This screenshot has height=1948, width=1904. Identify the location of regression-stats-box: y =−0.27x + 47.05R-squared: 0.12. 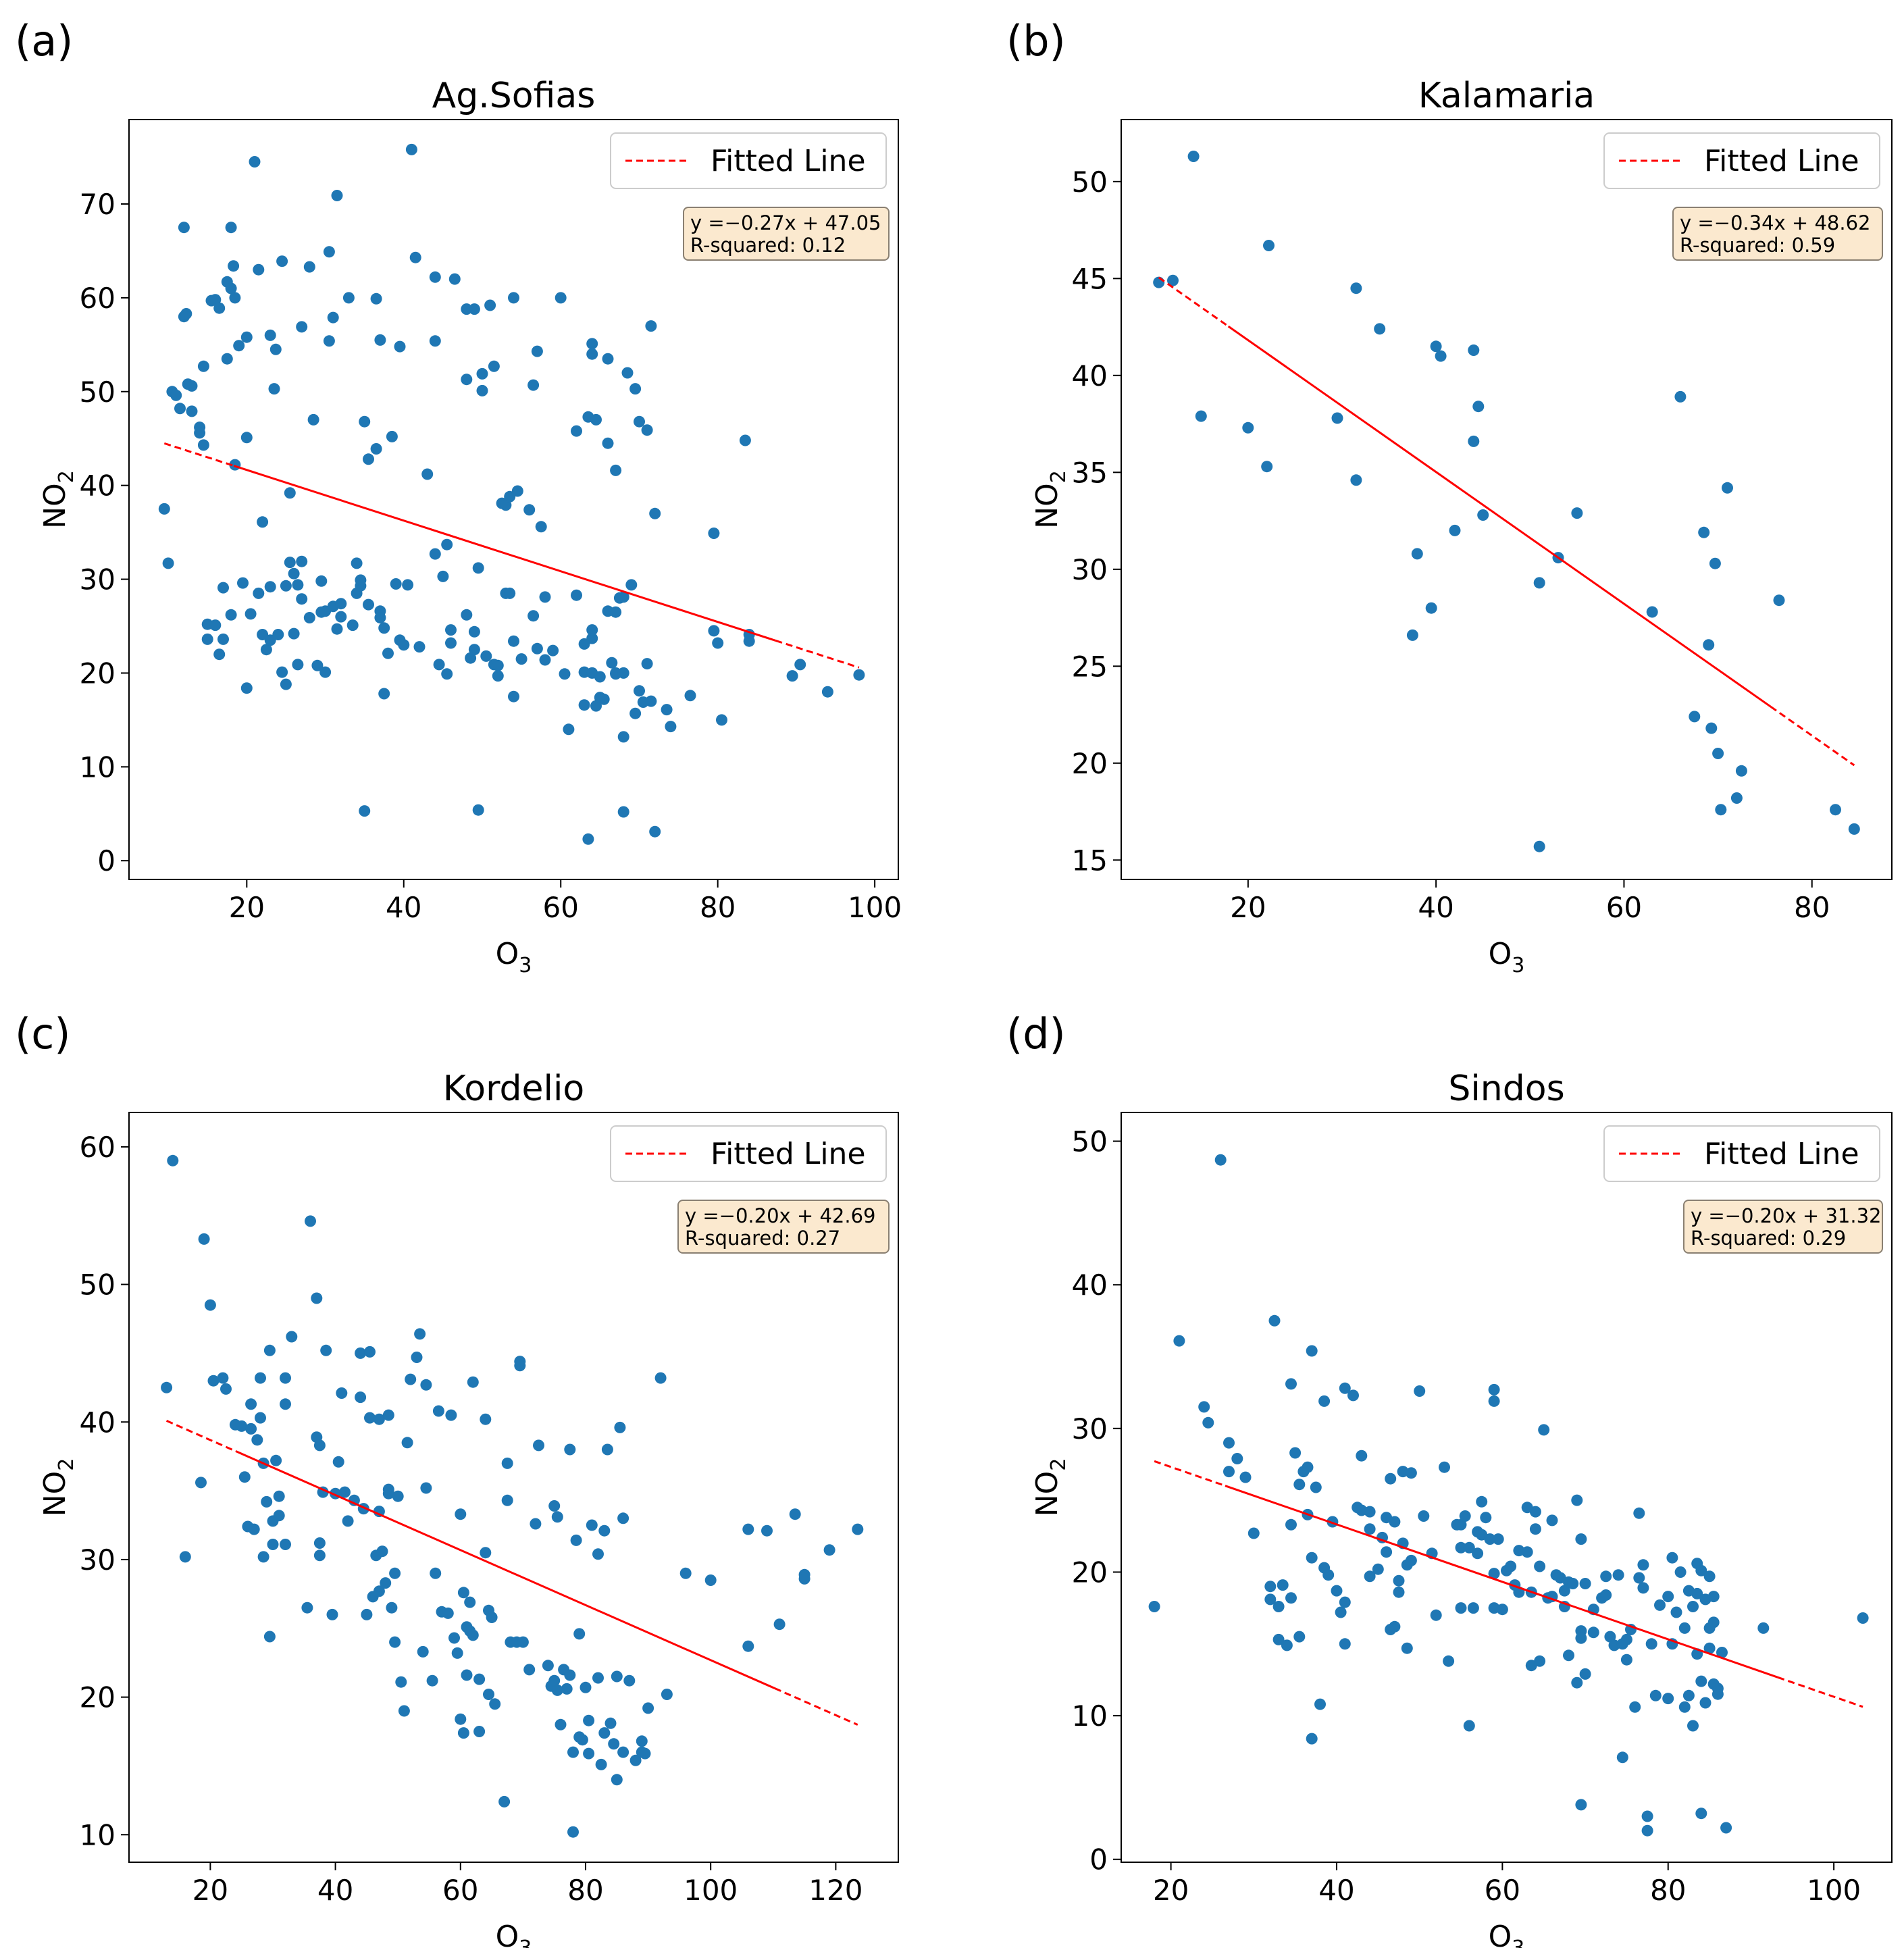
(786, 234).